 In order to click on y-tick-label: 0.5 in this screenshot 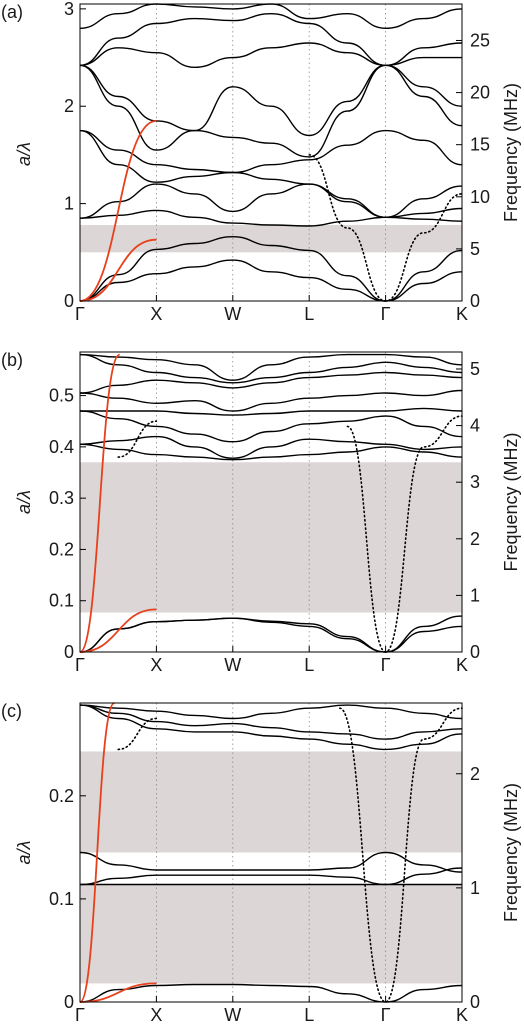, I will do `click(61, 396)`.